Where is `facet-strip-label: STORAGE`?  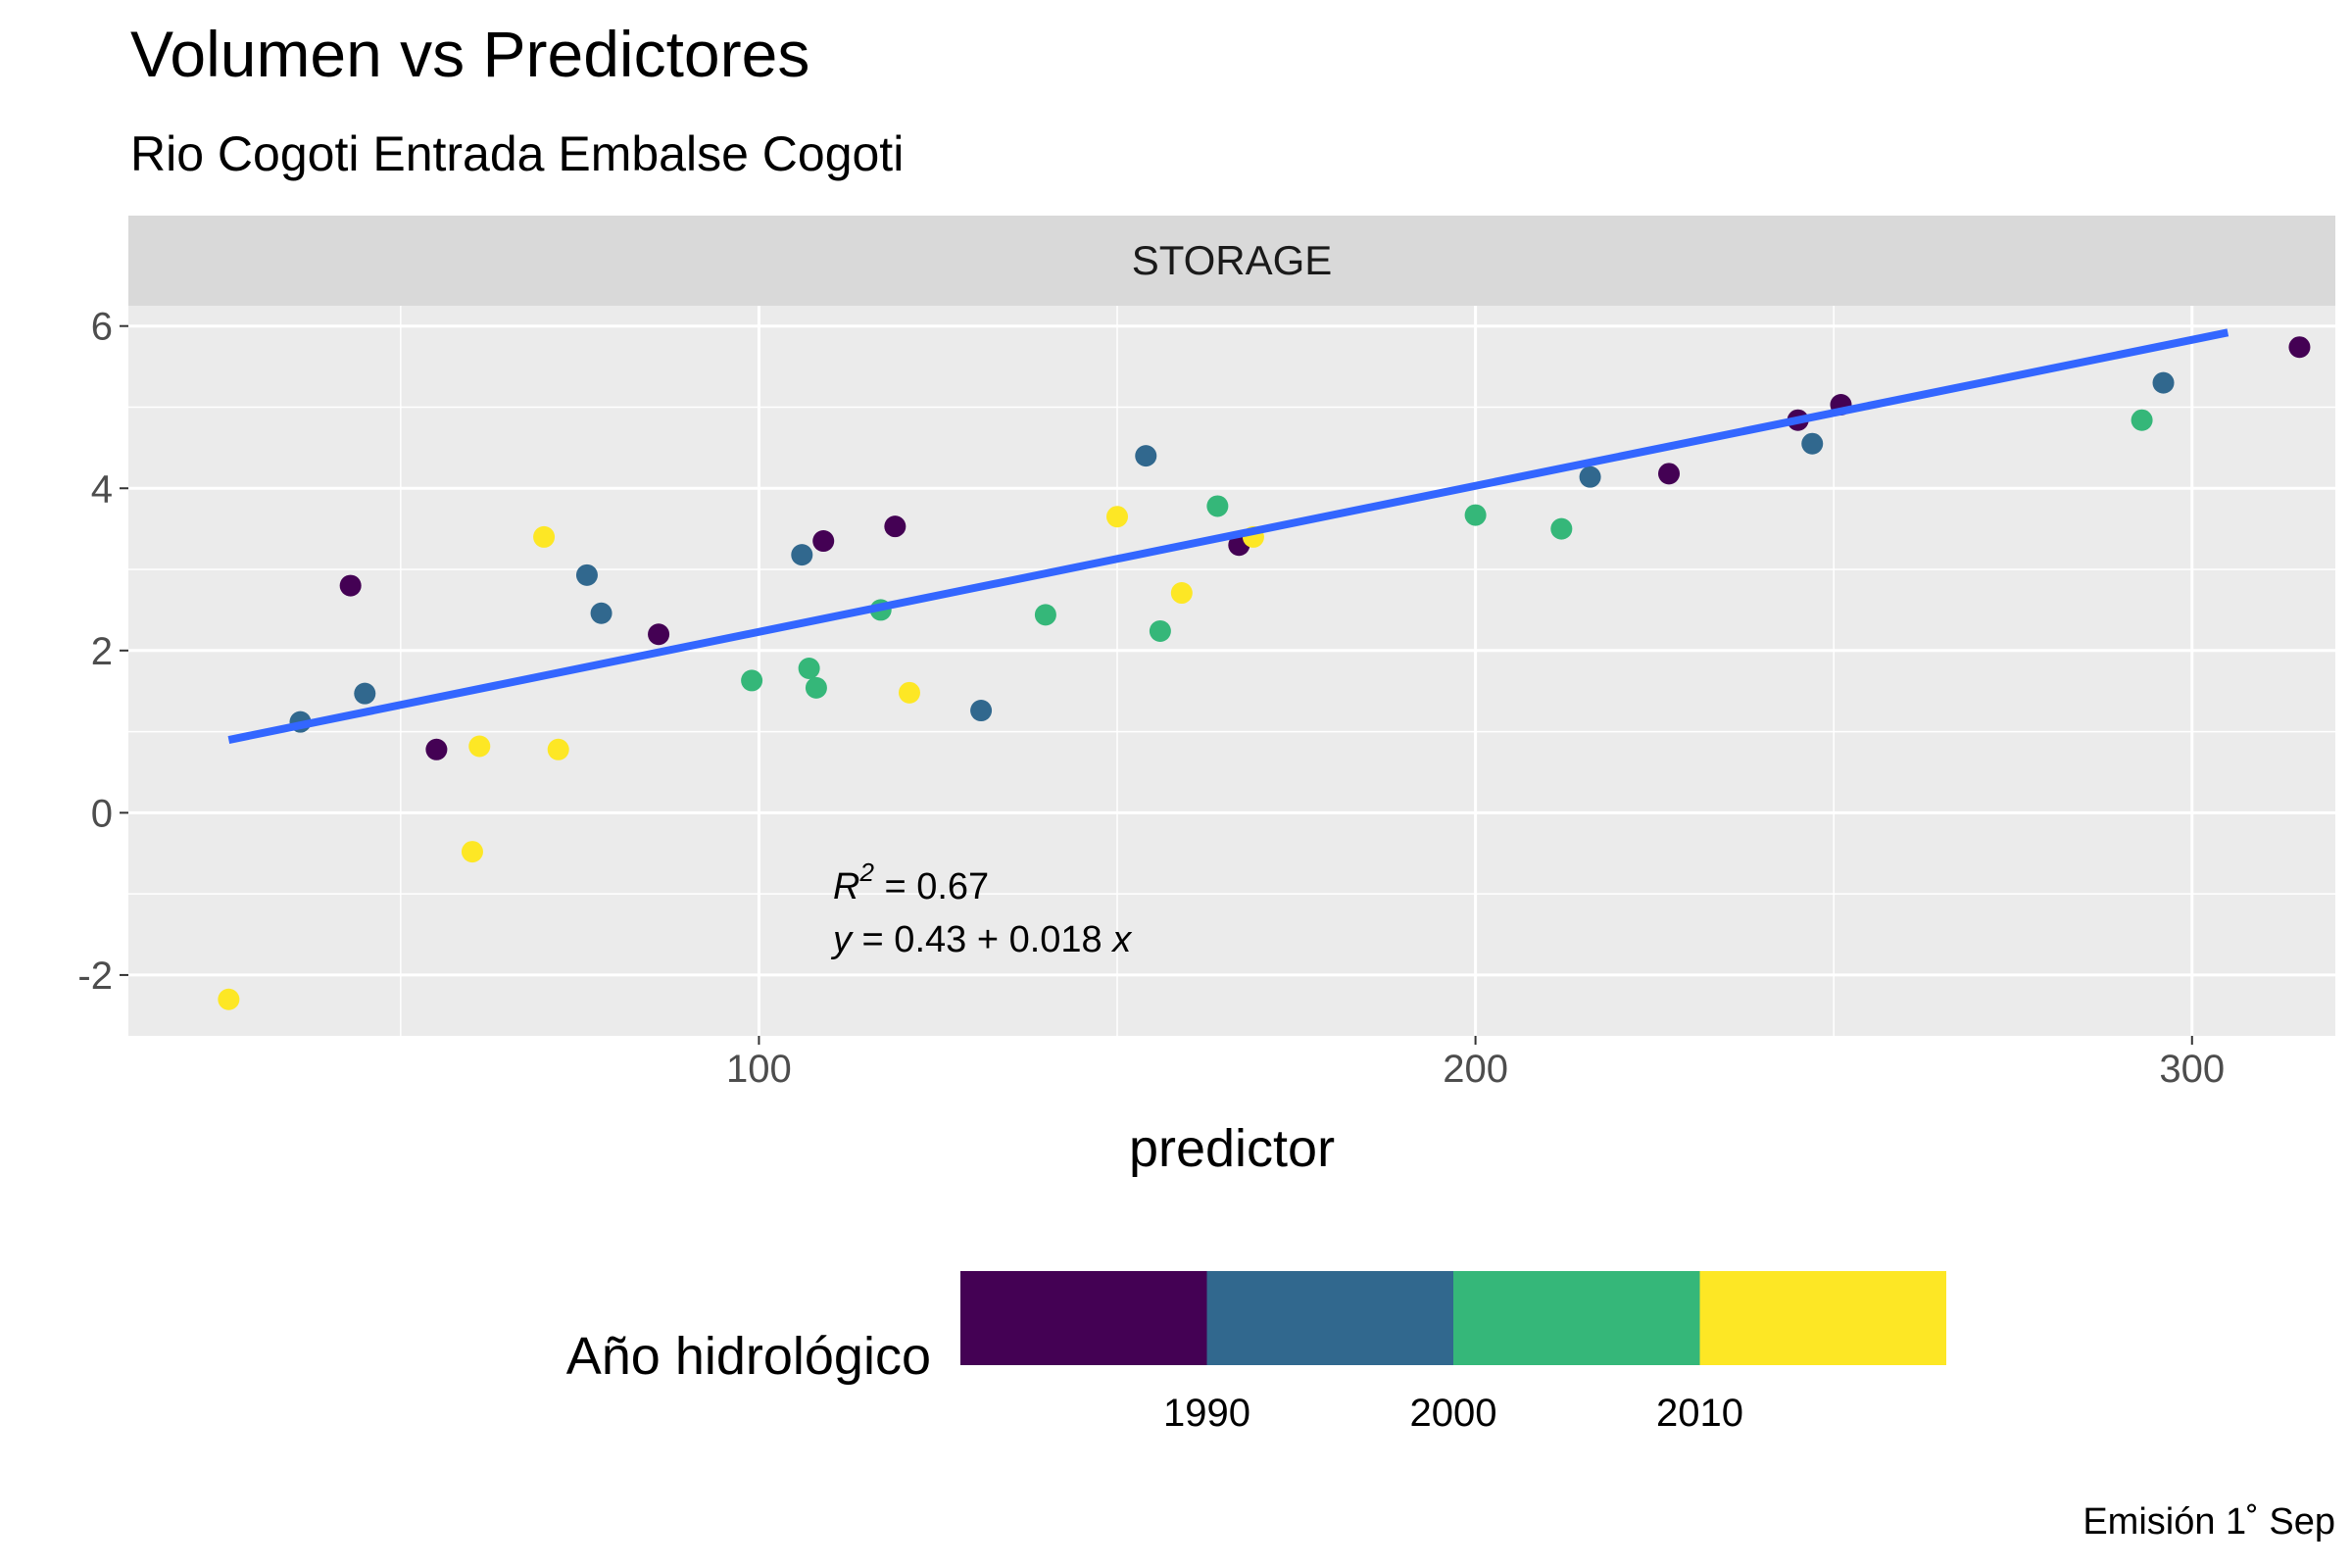 facet-strip-label: STORAGE is located at coordinates (1232, 260).